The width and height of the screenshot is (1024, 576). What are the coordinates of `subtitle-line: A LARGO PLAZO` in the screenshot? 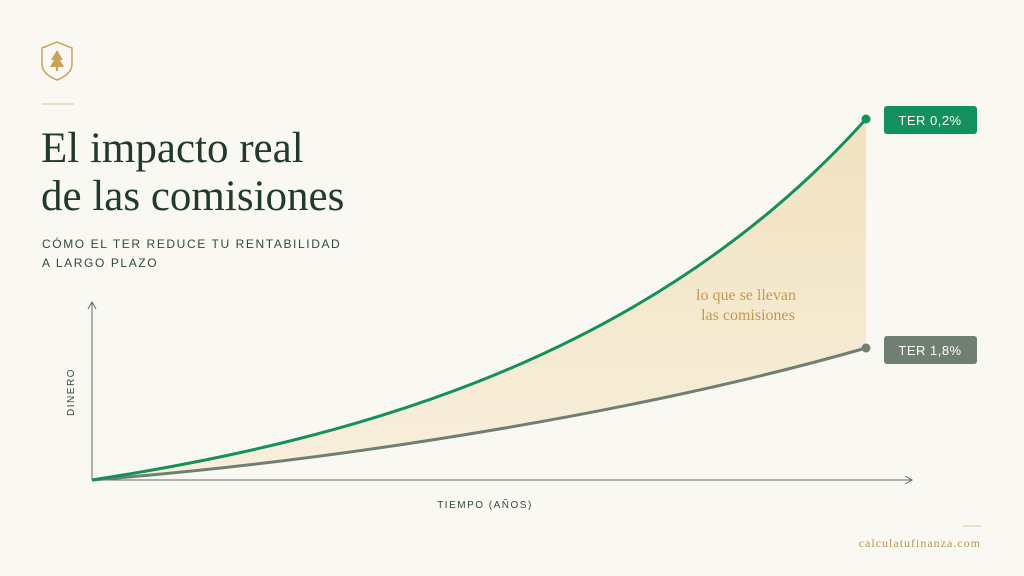 It's located at (100, 263).